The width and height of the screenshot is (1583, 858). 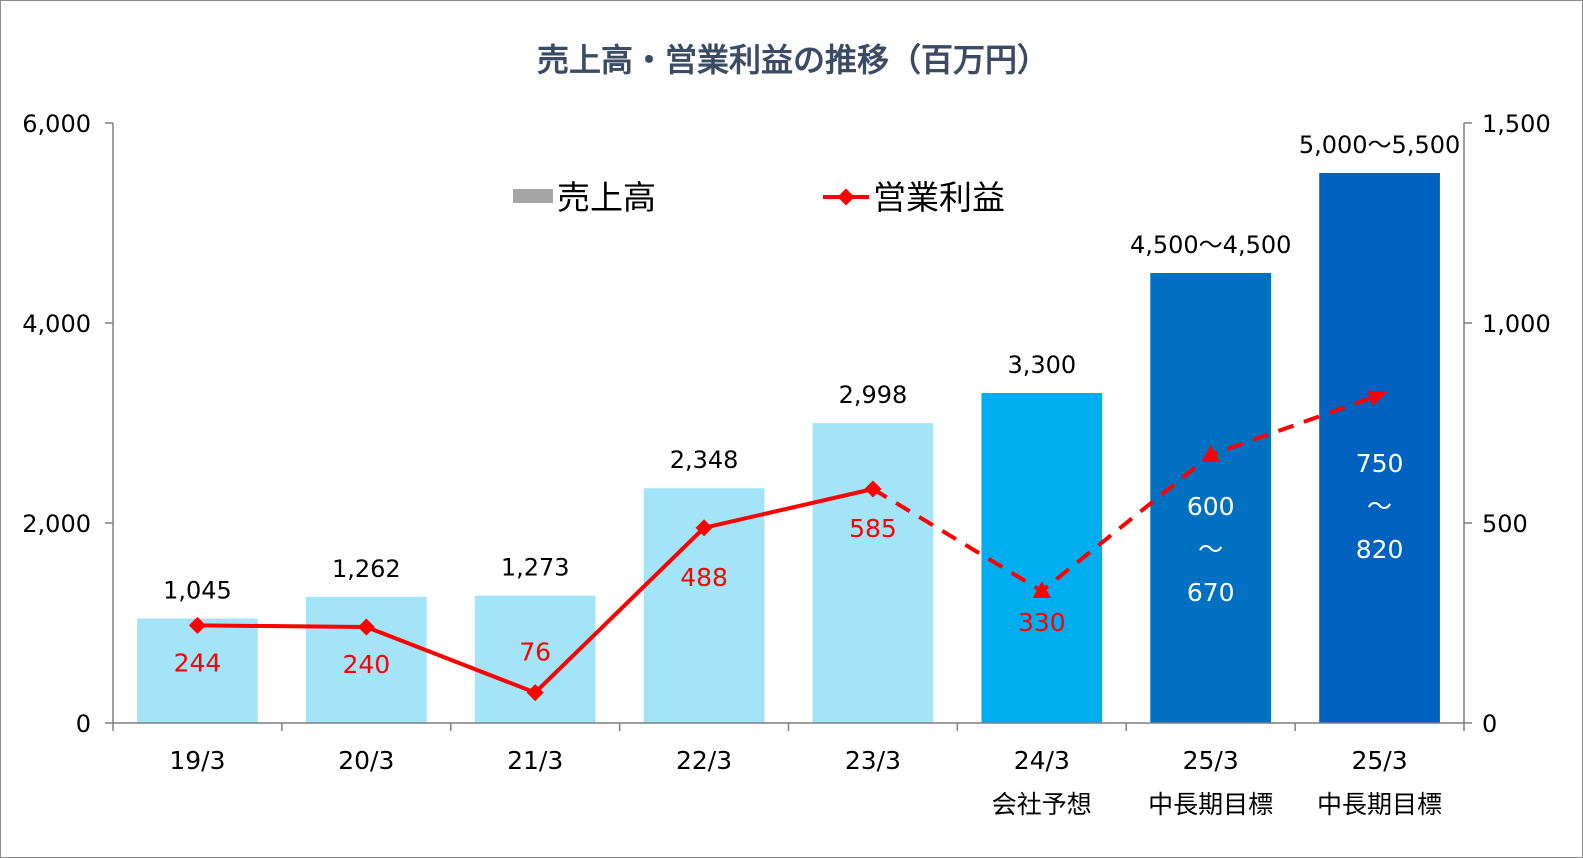 I want to click on profit-value-label: 585, so click(x=873, y=528).